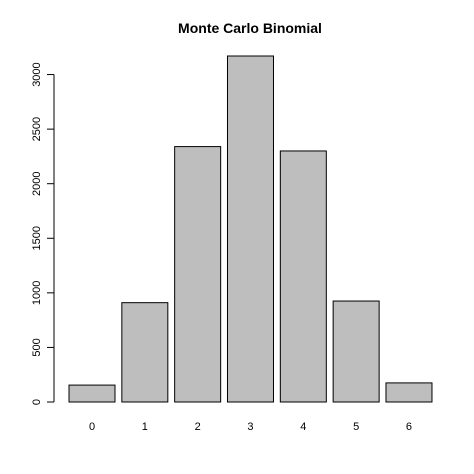  I want to click on x-tick-label: 3, so click(250, 427).